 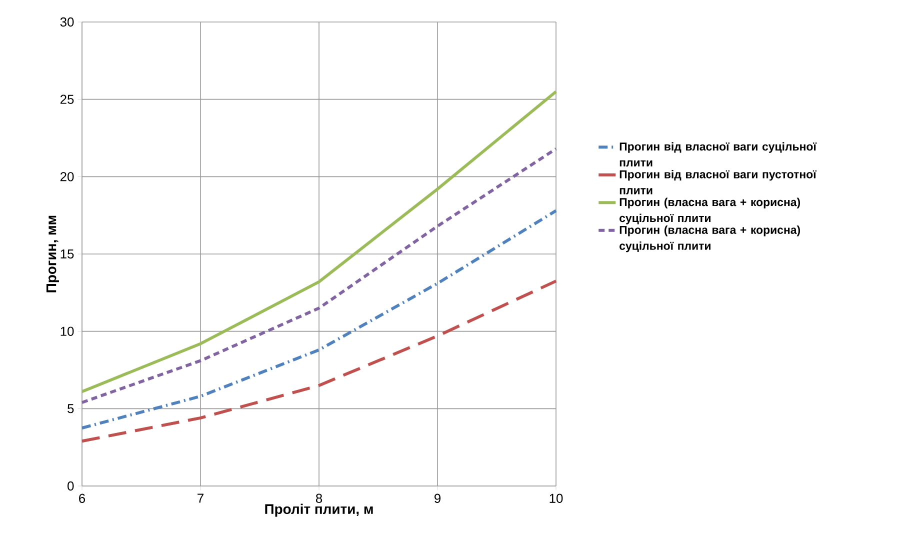 I want to click on x-tick-label: 6, so click(x=82, y=498).